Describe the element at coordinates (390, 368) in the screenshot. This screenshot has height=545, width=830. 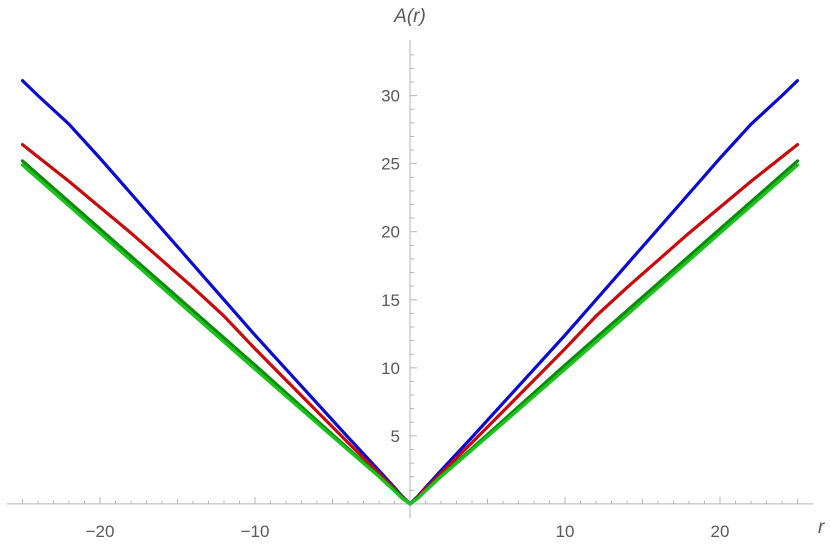
I see `y-tick-label: 10` at that location.